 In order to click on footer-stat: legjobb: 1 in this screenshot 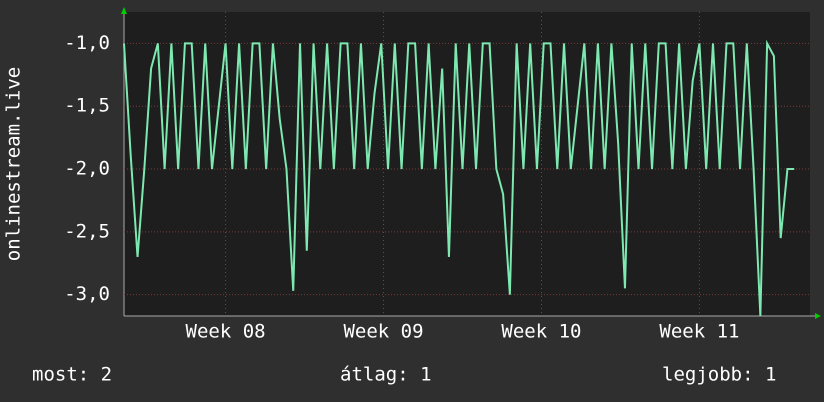, I will do `click(719, 375)`.